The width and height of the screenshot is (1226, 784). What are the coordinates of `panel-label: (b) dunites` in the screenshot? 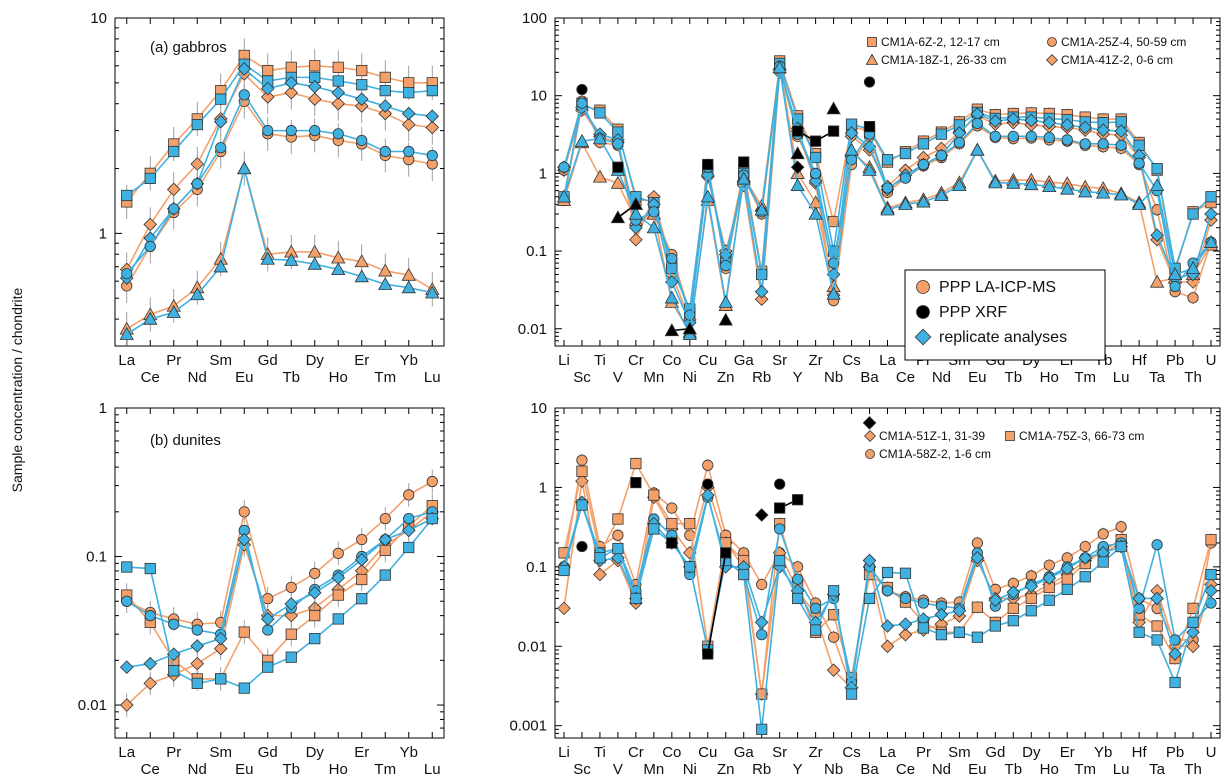 It's located at (185, 440).